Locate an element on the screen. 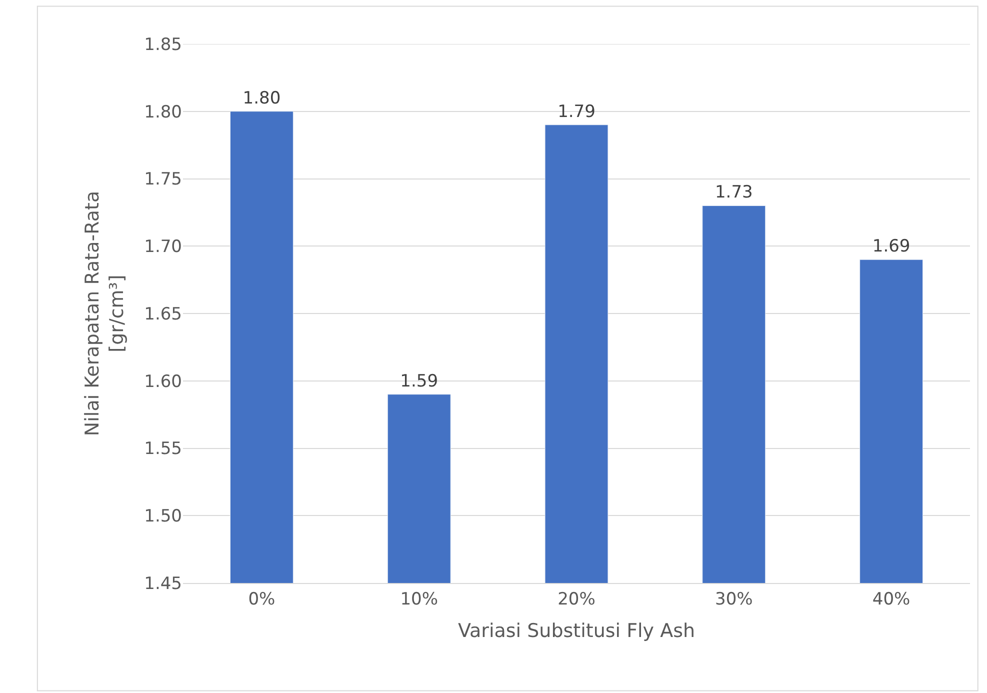  text: 1.85 is located at coordinates (163, 44).